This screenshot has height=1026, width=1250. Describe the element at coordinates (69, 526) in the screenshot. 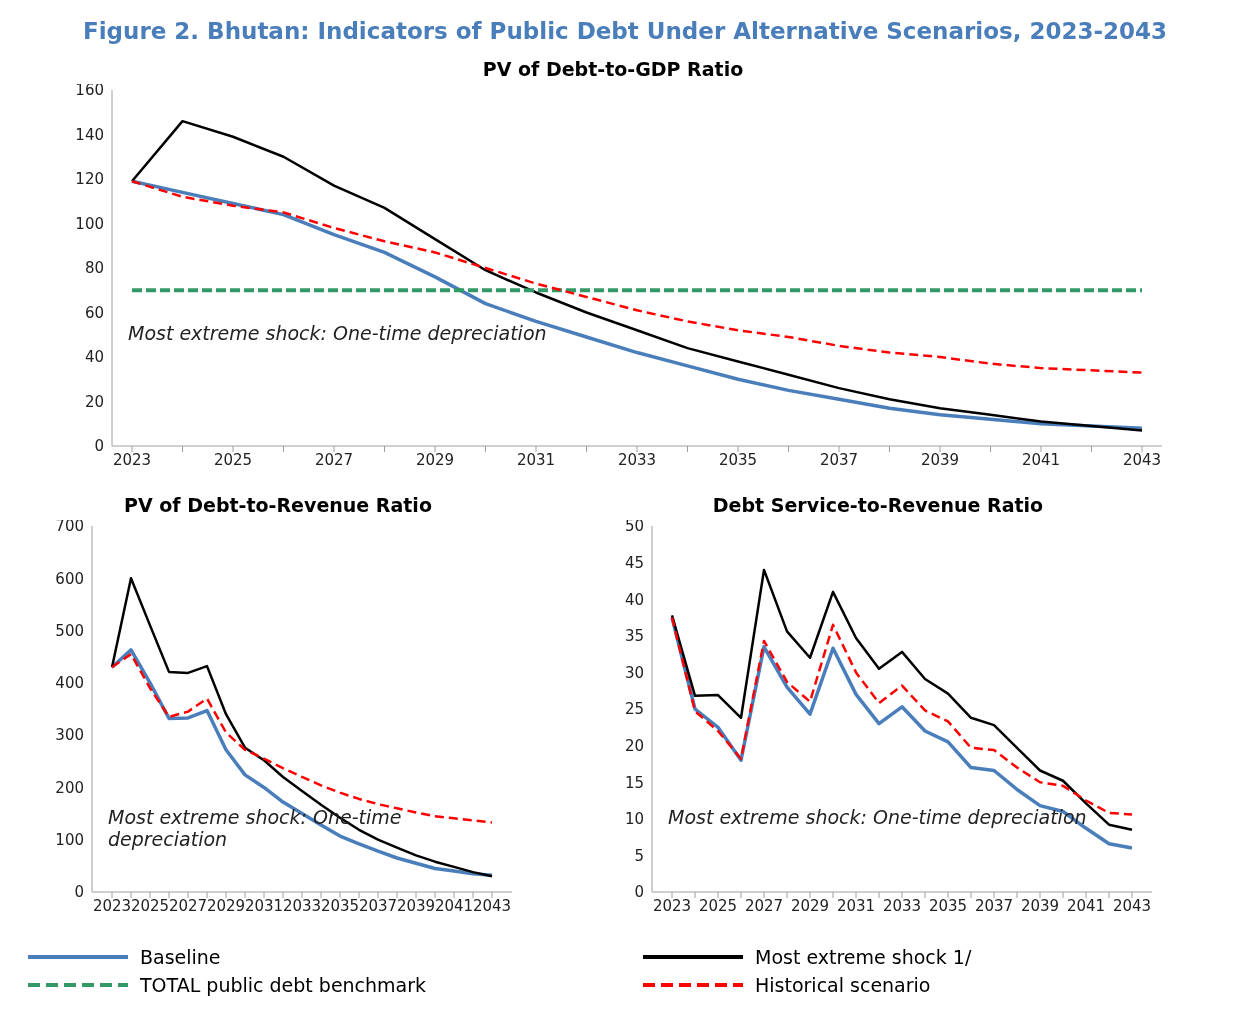

I see `y-tick-label: 700` at that location.